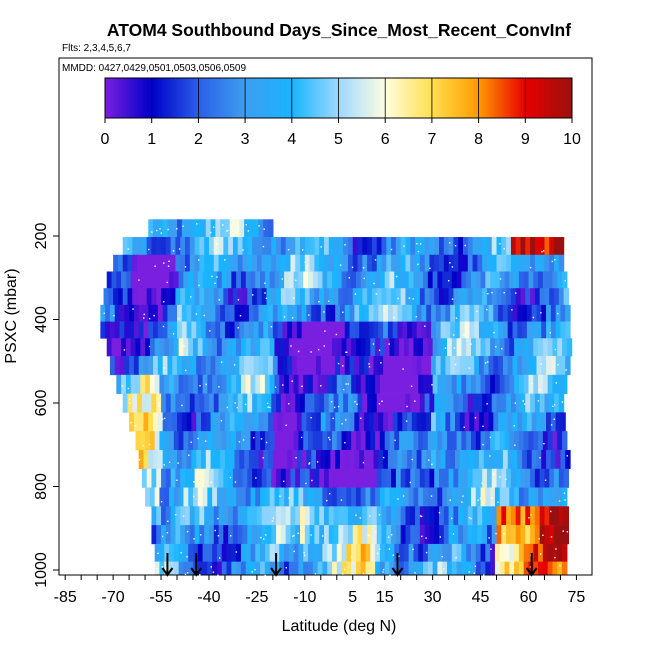  Describe the element at coordinates (291, 139) in the screenshot. I see `colorbar-tick-label: 4` at that location.